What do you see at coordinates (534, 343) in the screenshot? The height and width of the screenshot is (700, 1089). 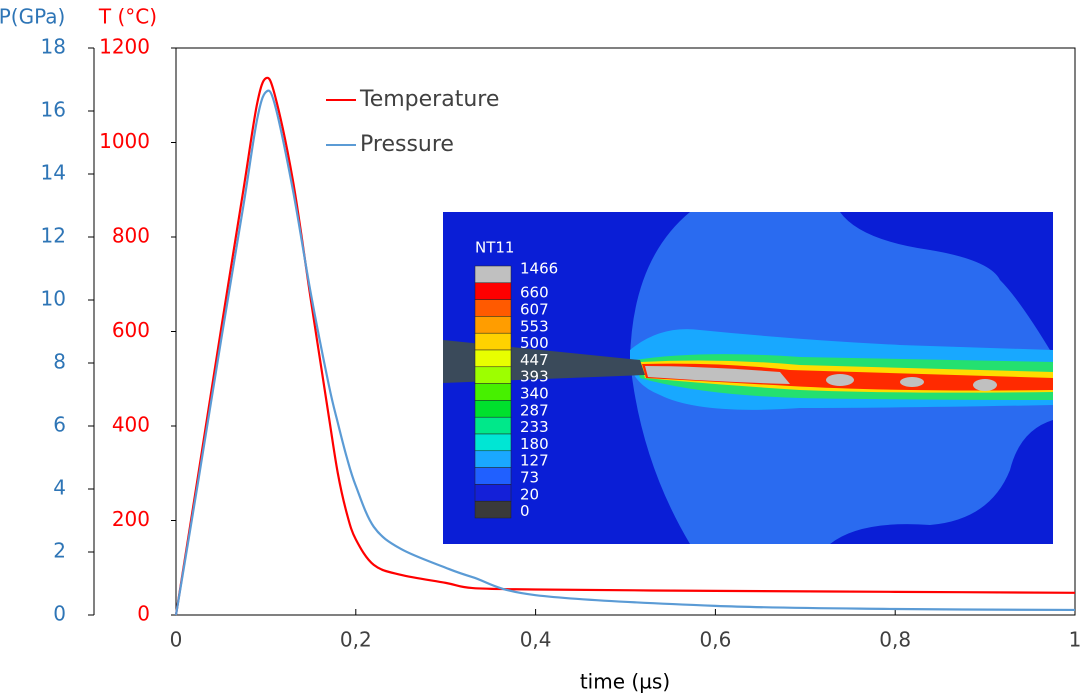 I see `inset-legend-label: 500` at bounding box center [534, 343].